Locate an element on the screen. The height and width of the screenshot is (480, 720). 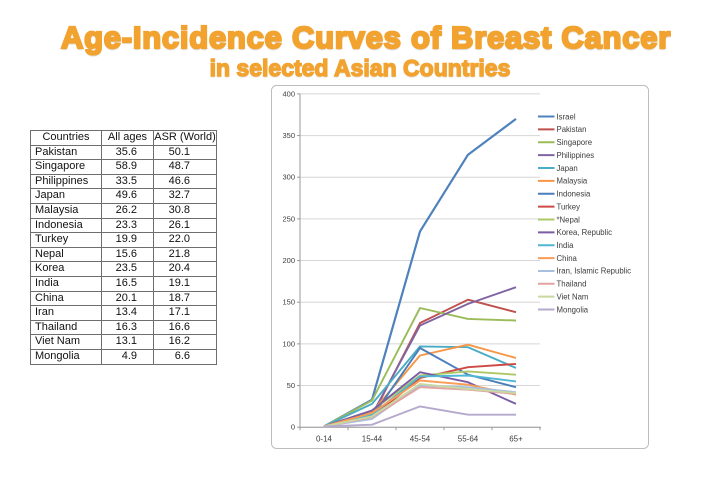
svg-text: Korea, Republic is located at coordinates (585, 232).